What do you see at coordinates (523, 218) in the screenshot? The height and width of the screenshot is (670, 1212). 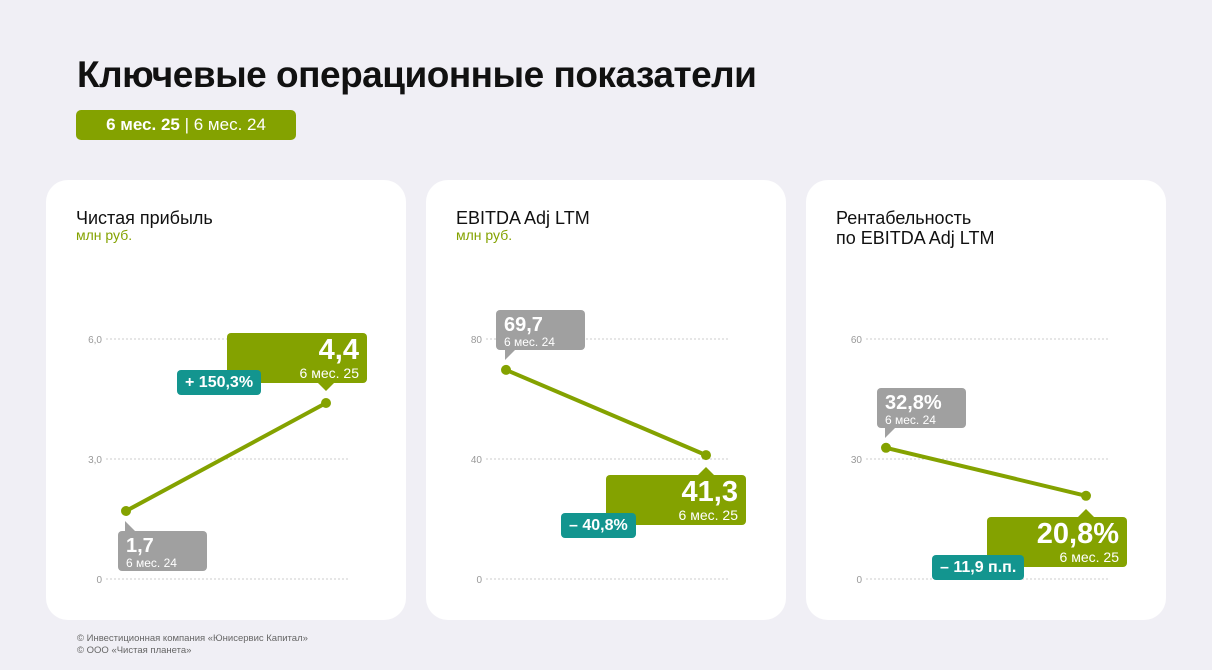 I see `chart-title: EBITDA Adj LTM` at bounding box center [523, 218].